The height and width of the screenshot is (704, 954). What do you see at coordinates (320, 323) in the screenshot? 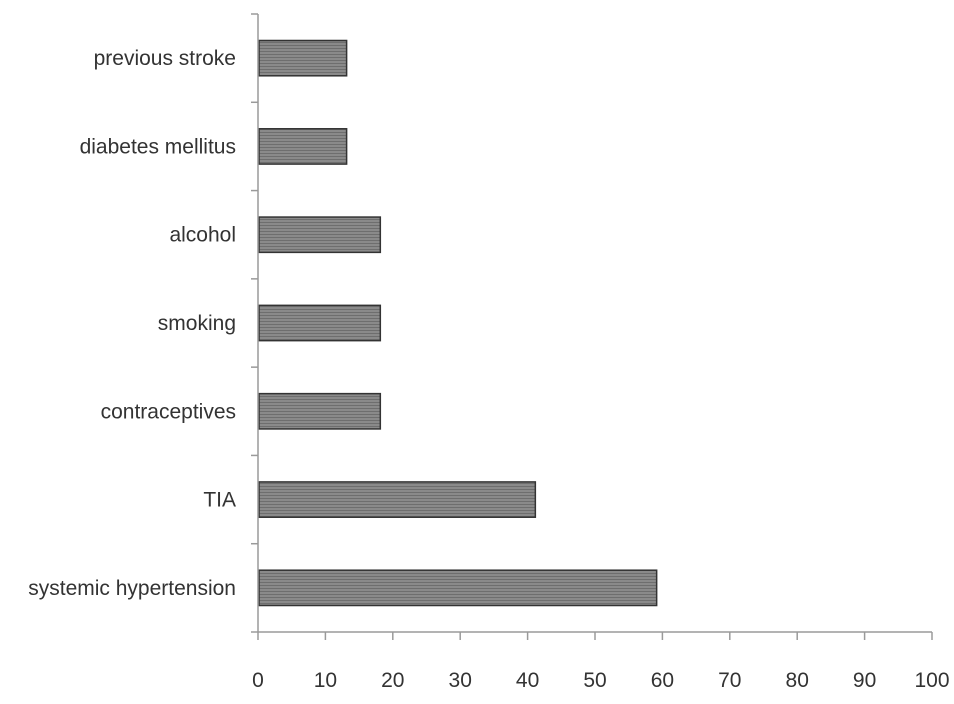
I see `bar-smoking` at bounding box center [320, 323].